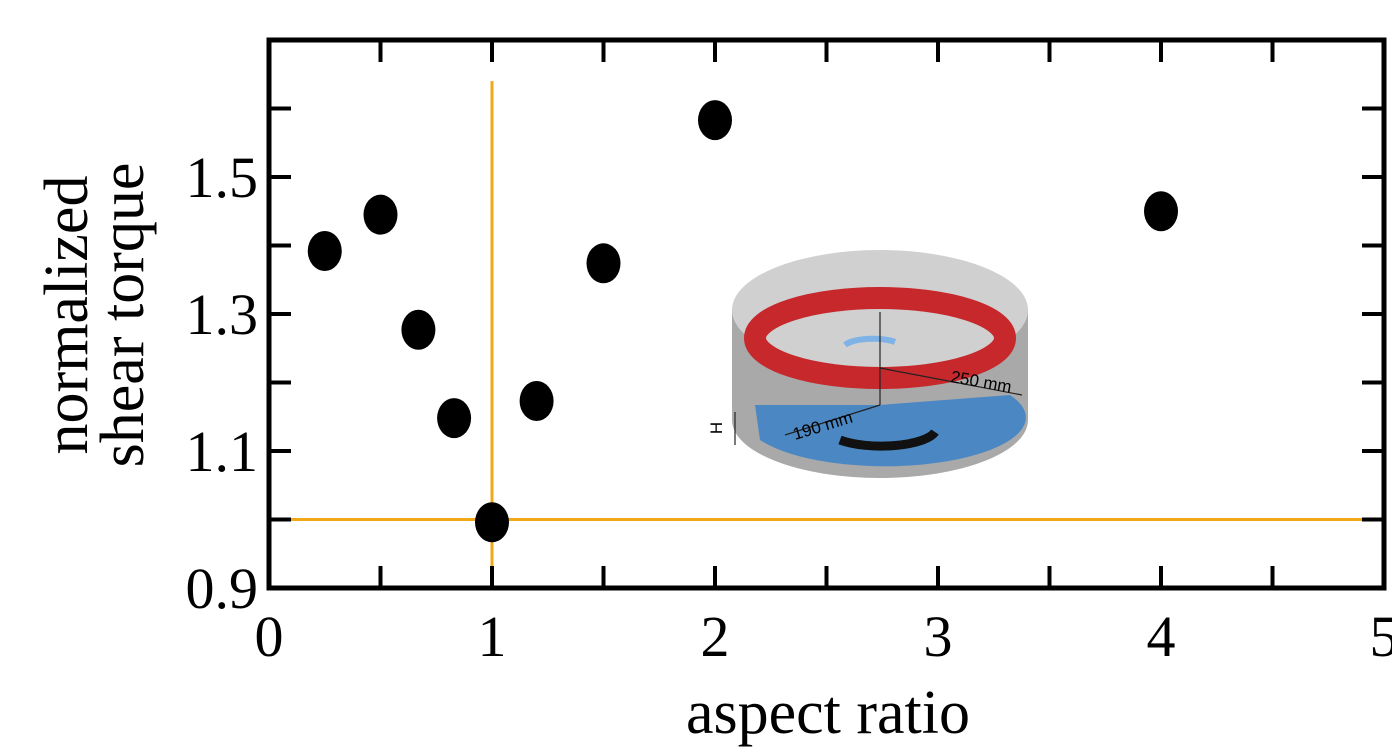 This screenshot has height=747, width=1392. Describe the element at coordinates (222, 177) in the screenshot. I see `y-tick-label: 1.5` at that location.